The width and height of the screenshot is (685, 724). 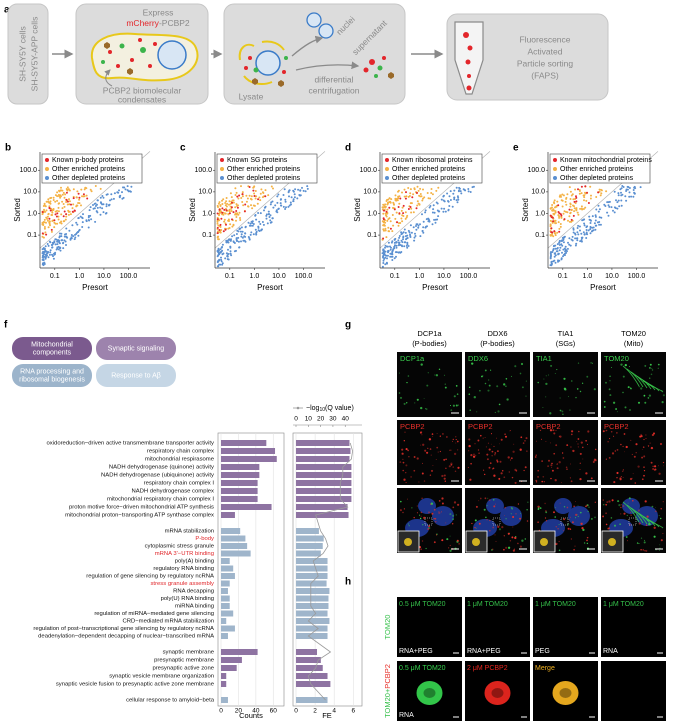 I want to click on legend-label: Other enriched proteins, so click(x=429, y=169).